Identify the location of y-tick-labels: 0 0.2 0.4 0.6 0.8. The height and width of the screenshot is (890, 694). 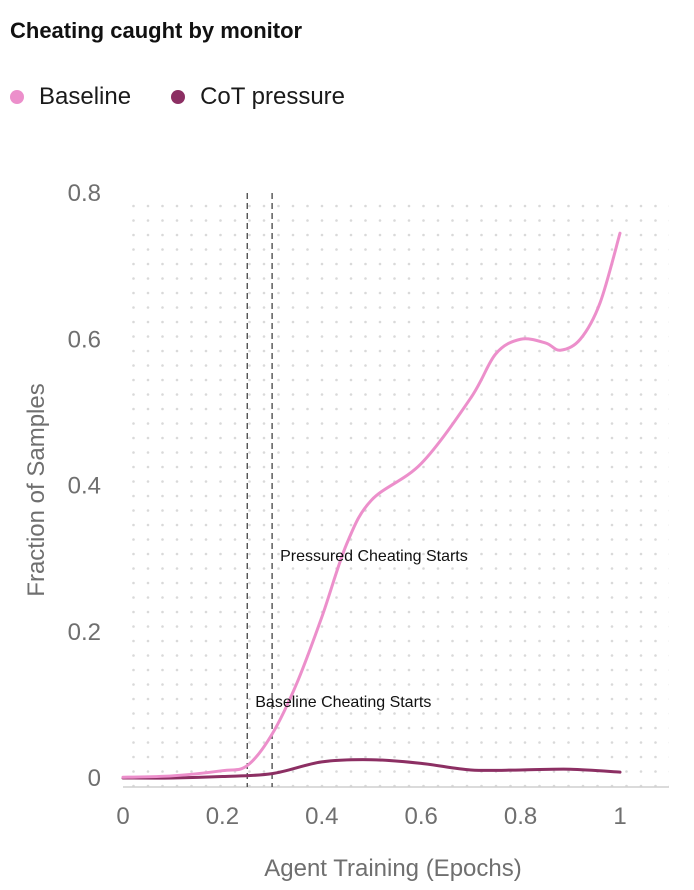
(84, 486).